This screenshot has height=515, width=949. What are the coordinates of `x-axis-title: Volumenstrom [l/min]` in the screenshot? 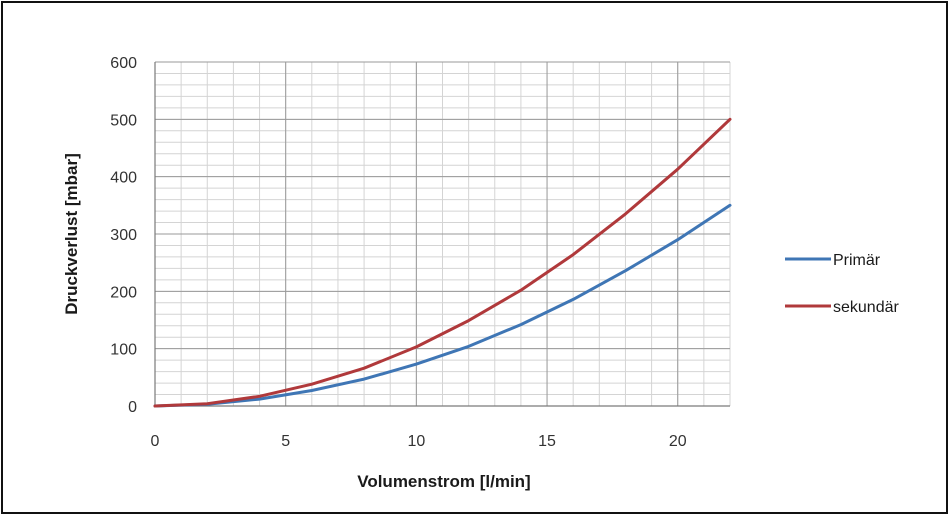 It's located at (443, 481).